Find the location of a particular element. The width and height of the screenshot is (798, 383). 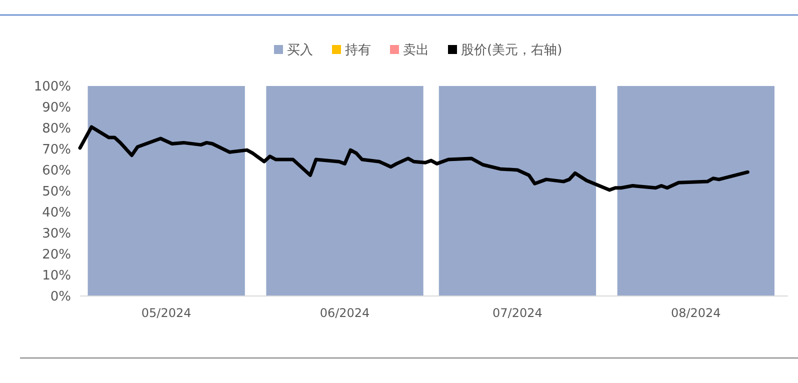

y-tick-label: 90% is located at coordinates (56, 108).